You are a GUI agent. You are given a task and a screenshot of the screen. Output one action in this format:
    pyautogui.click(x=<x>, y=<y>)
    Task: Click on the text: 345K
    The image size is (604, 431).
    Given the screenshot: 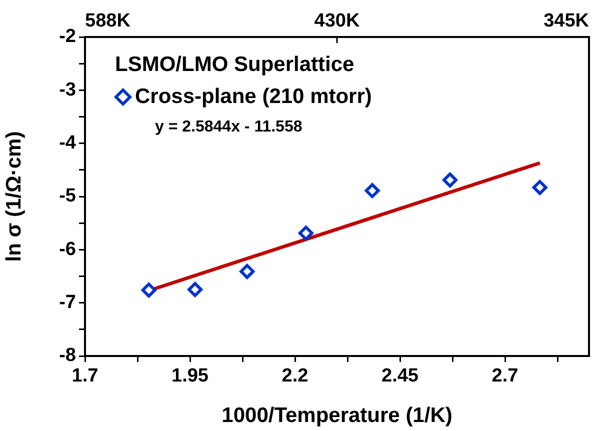 What is the action you would take?
    pyautogui.click(x=567, y=21)
    